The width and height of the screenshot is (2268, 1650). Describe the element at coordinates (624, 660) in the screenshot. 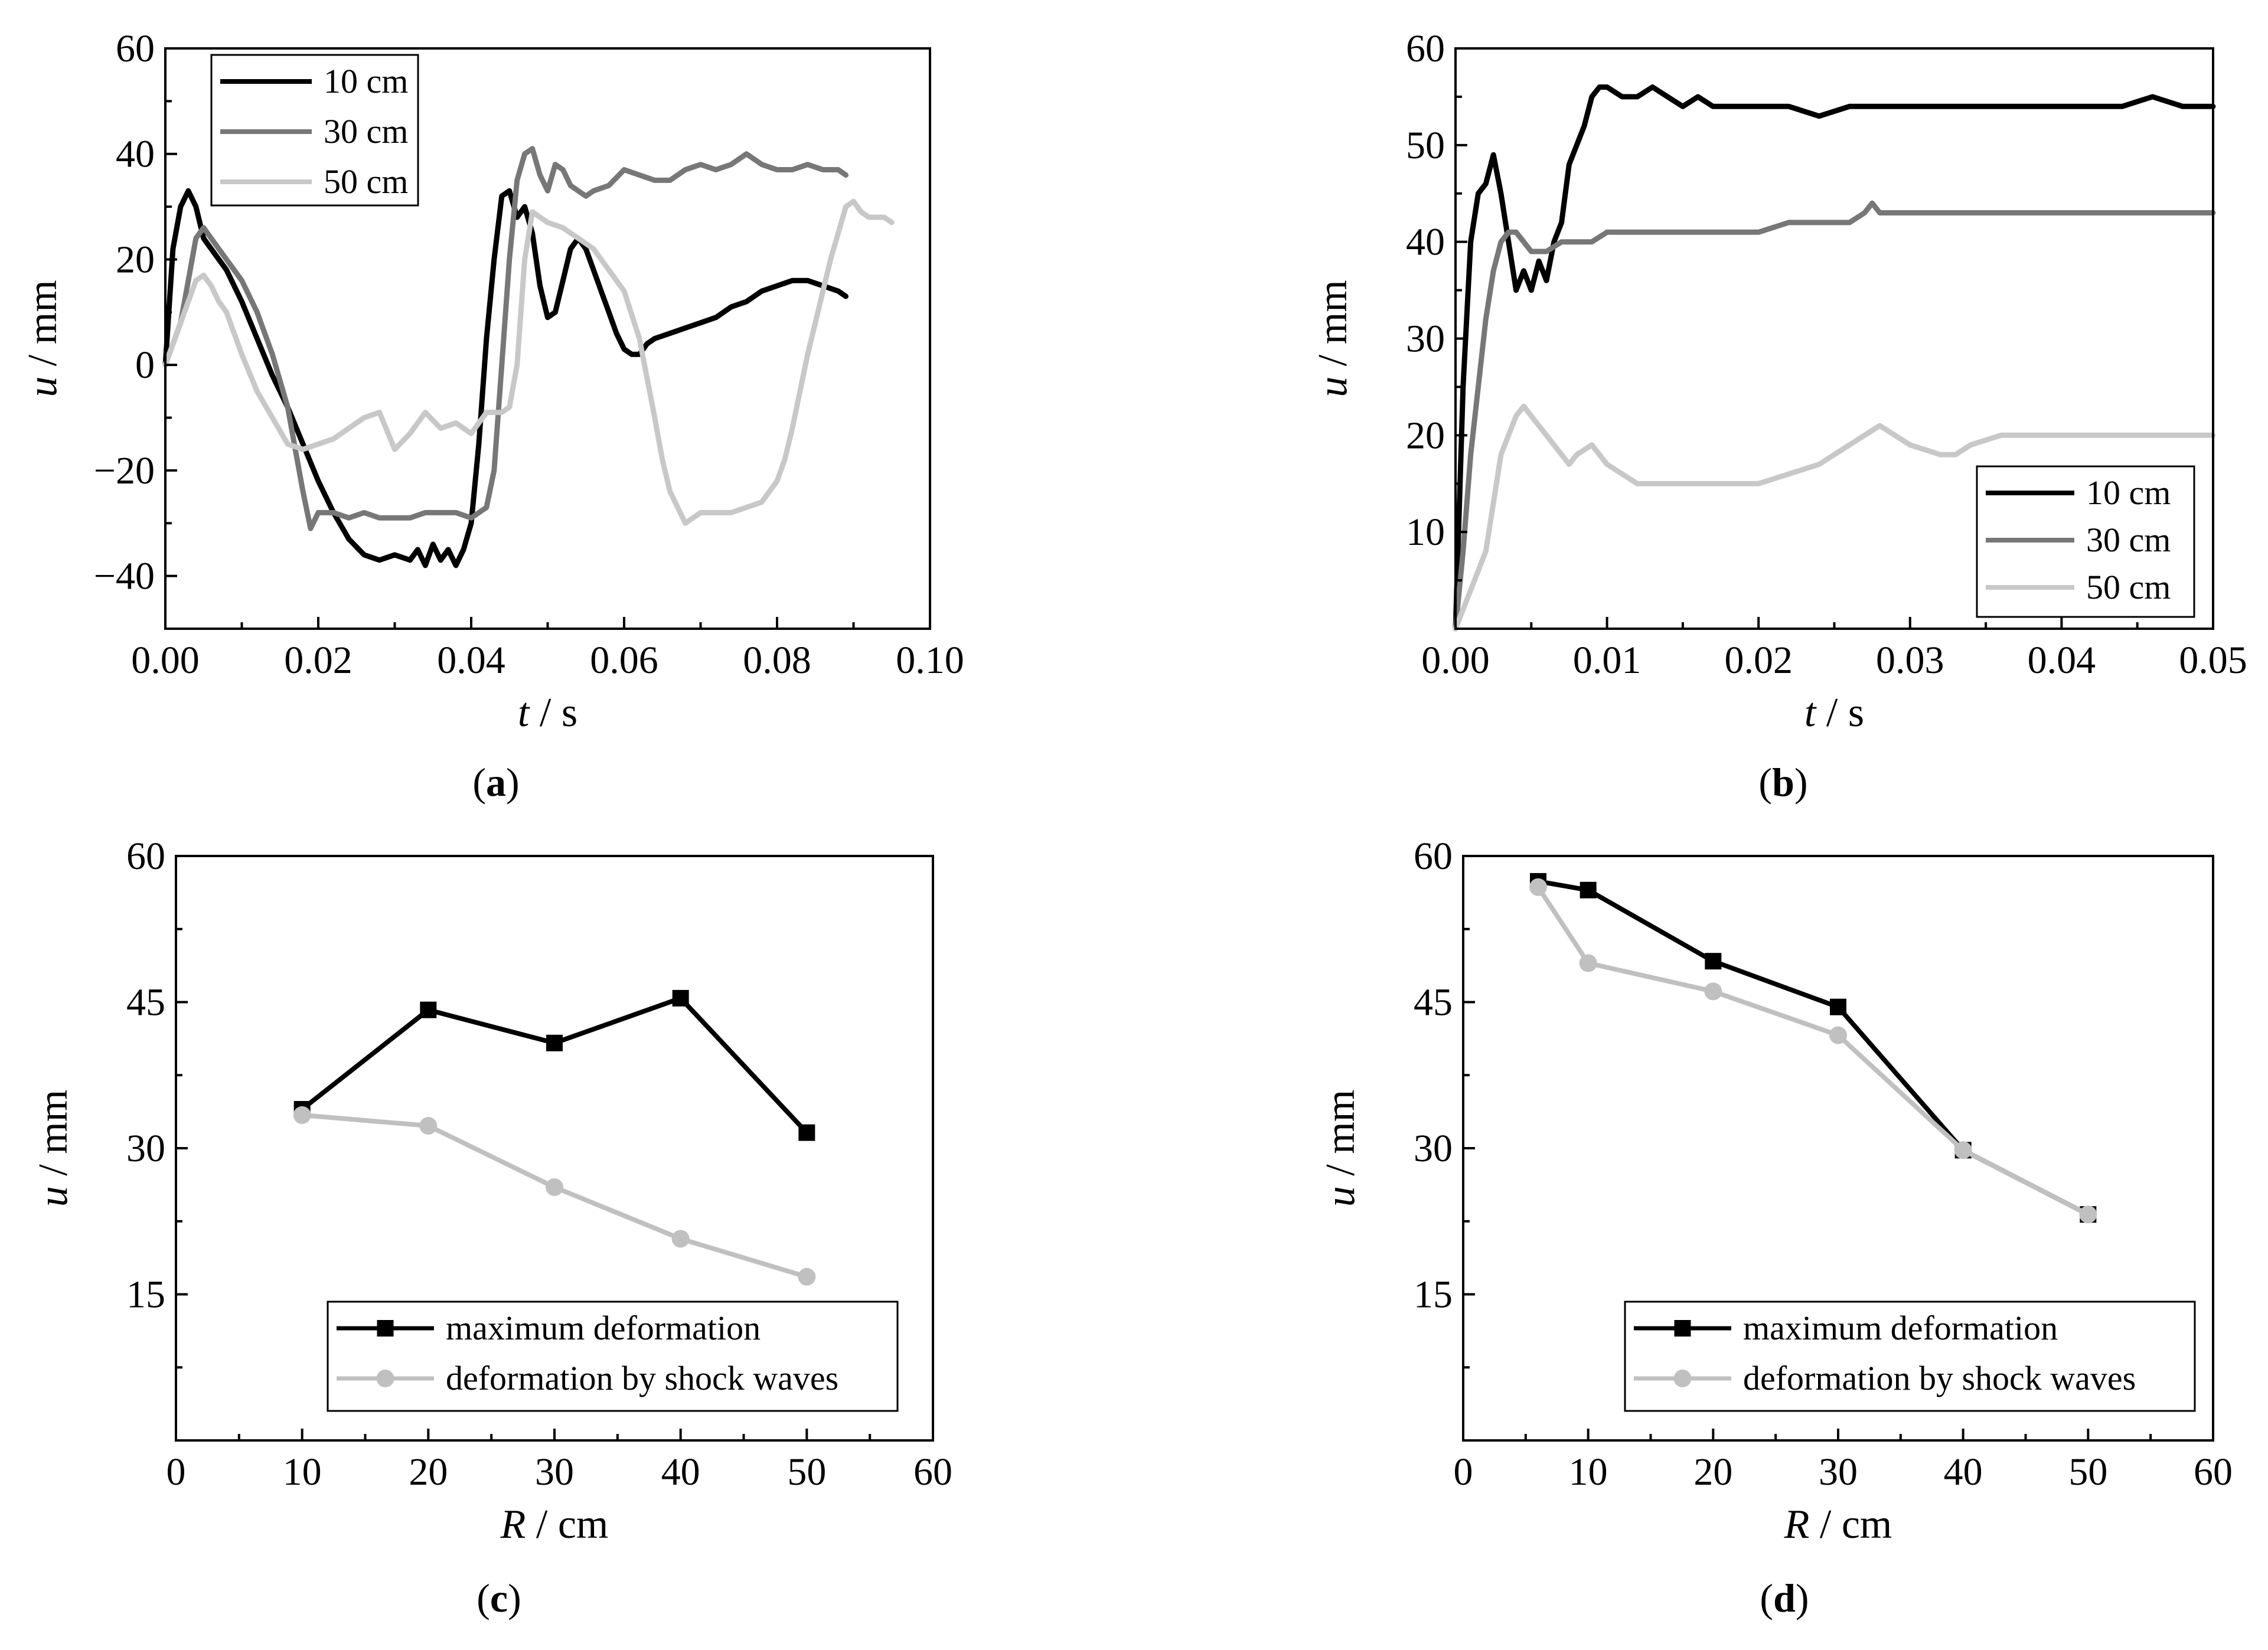

I see `x-tick-label: 0.06` at that location.